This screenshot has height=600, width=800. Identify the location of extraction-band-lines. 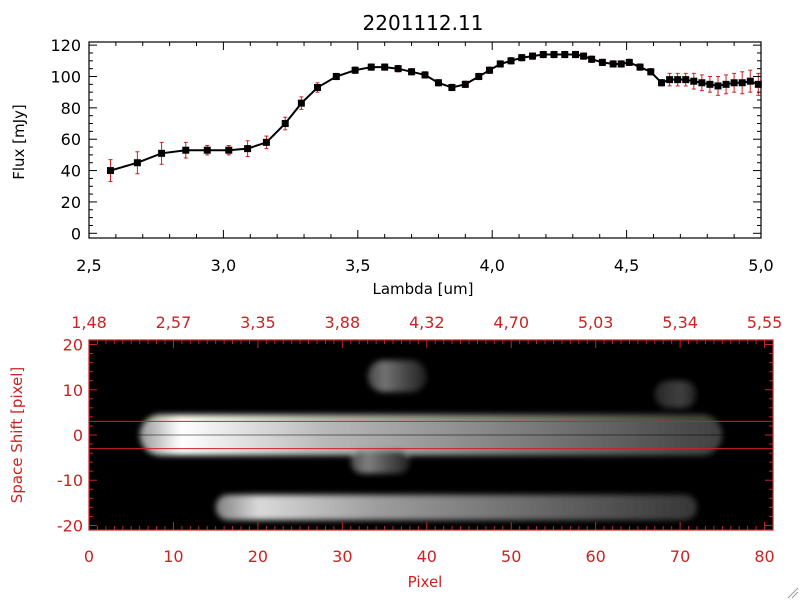
(431, 435).